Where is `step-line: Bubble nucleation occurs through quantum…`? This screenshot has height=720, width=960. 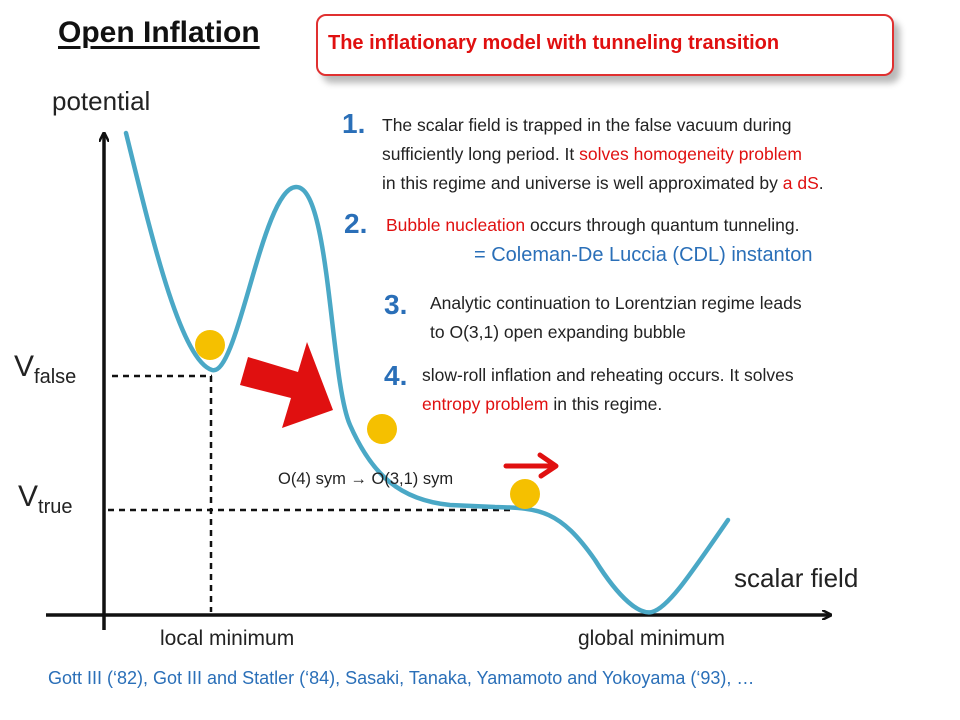
step-line: Bubble nucleation occurs through quantum… is located at coordinates (592, 225).